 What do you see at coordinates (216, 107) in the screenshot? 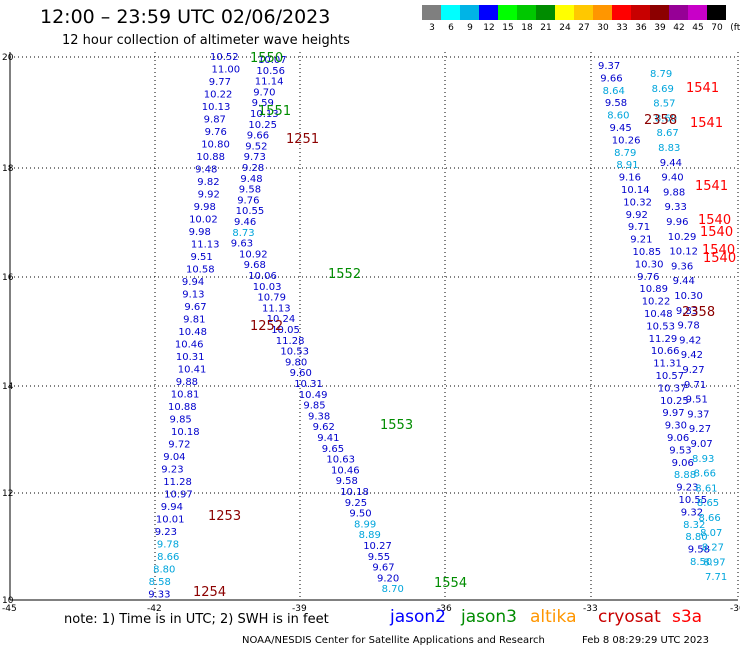
I see `swh-value: 10.13` at bounding box center [216, 107].